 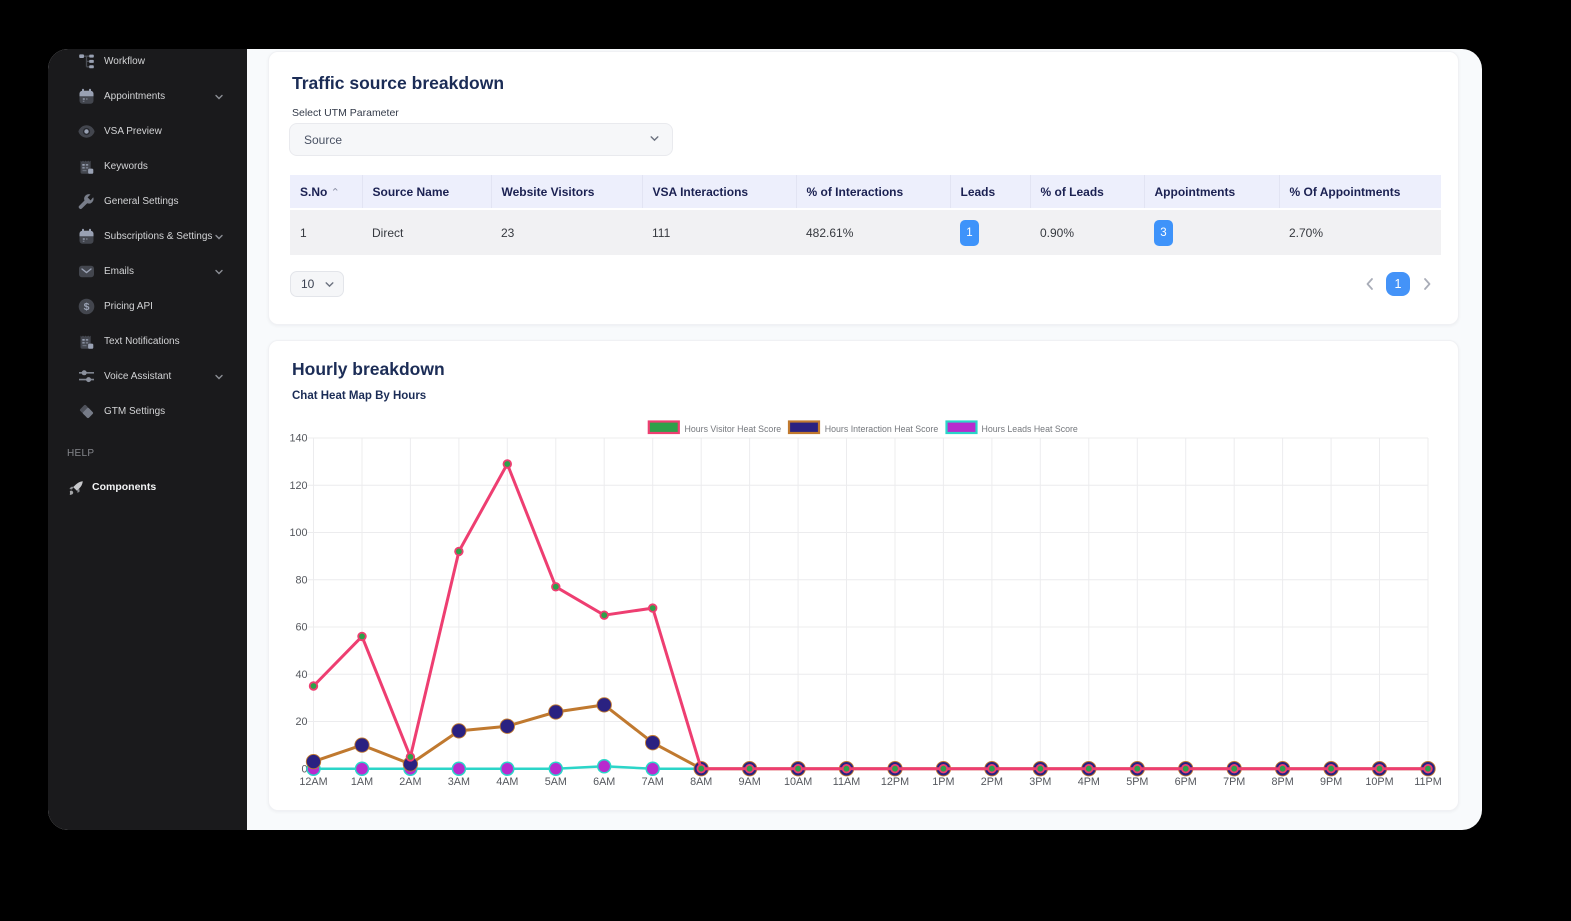 What do you see at coordinates (943, 782) in the screenshot?
I see `svg-text: 1PM` at bounding box center [943, 782].